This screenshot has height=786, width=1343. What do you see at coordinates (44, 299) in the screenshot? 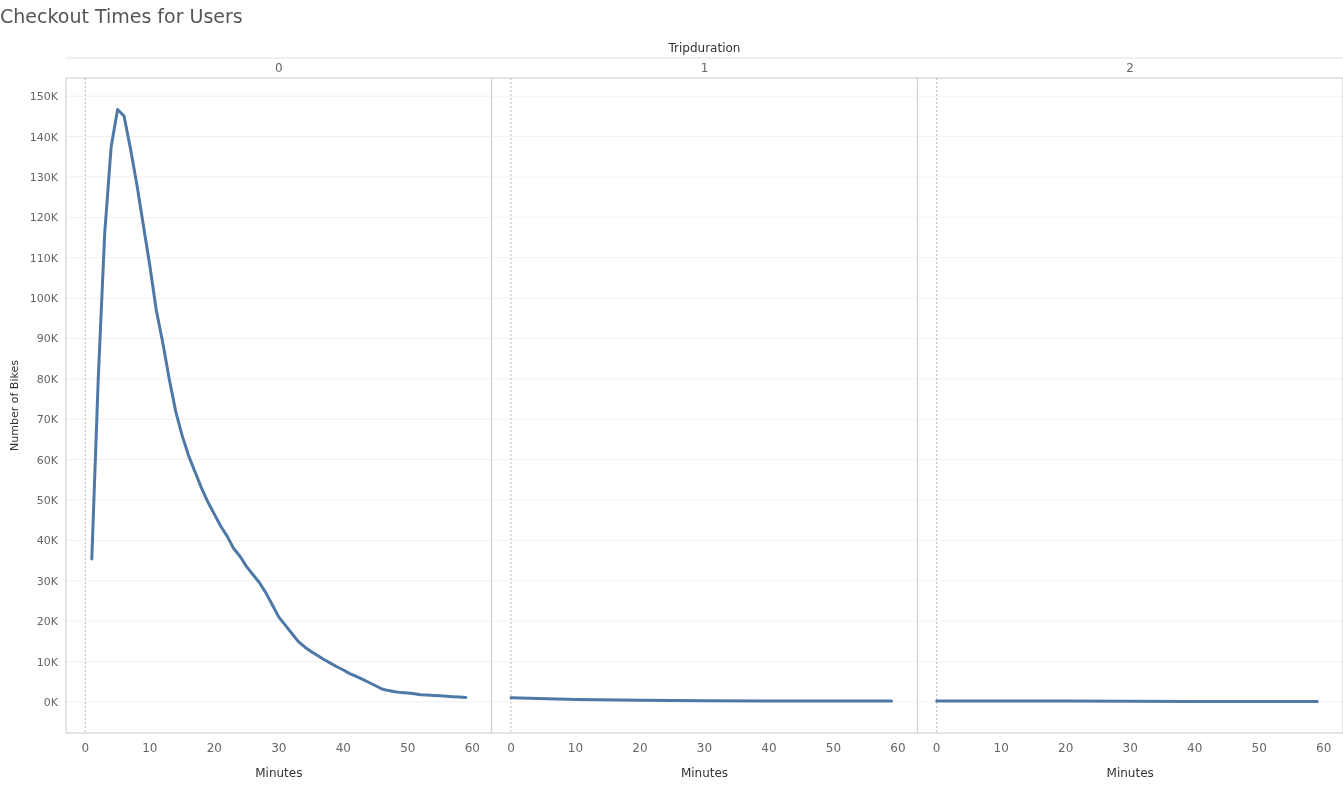
I see `y-tick-label: 100K` at bounding box center [44, 299].